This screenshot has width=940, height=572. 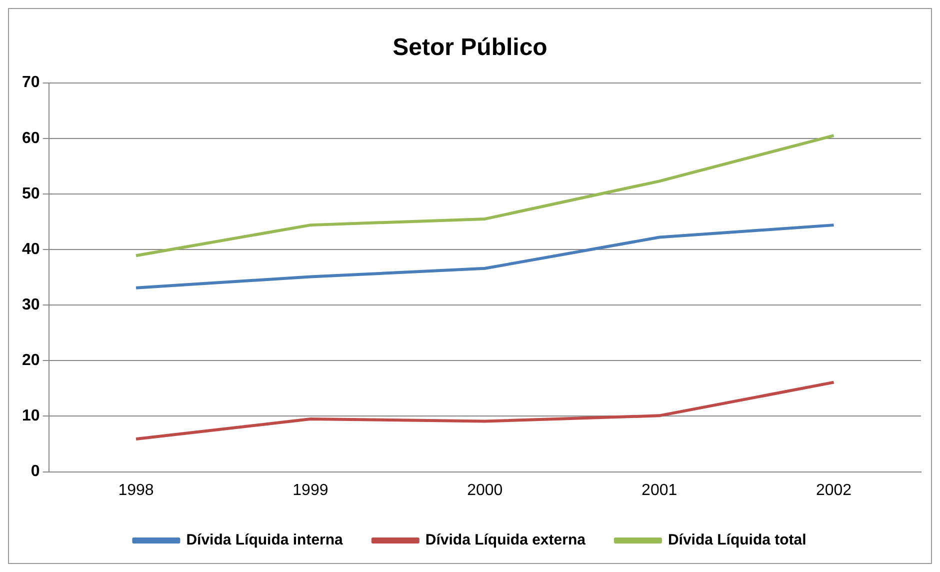 What do you see at coordinates (505, 540) in the screenshot?
I see `legend-label: Dívida Líquida externa` at bounding box center [505, 540].